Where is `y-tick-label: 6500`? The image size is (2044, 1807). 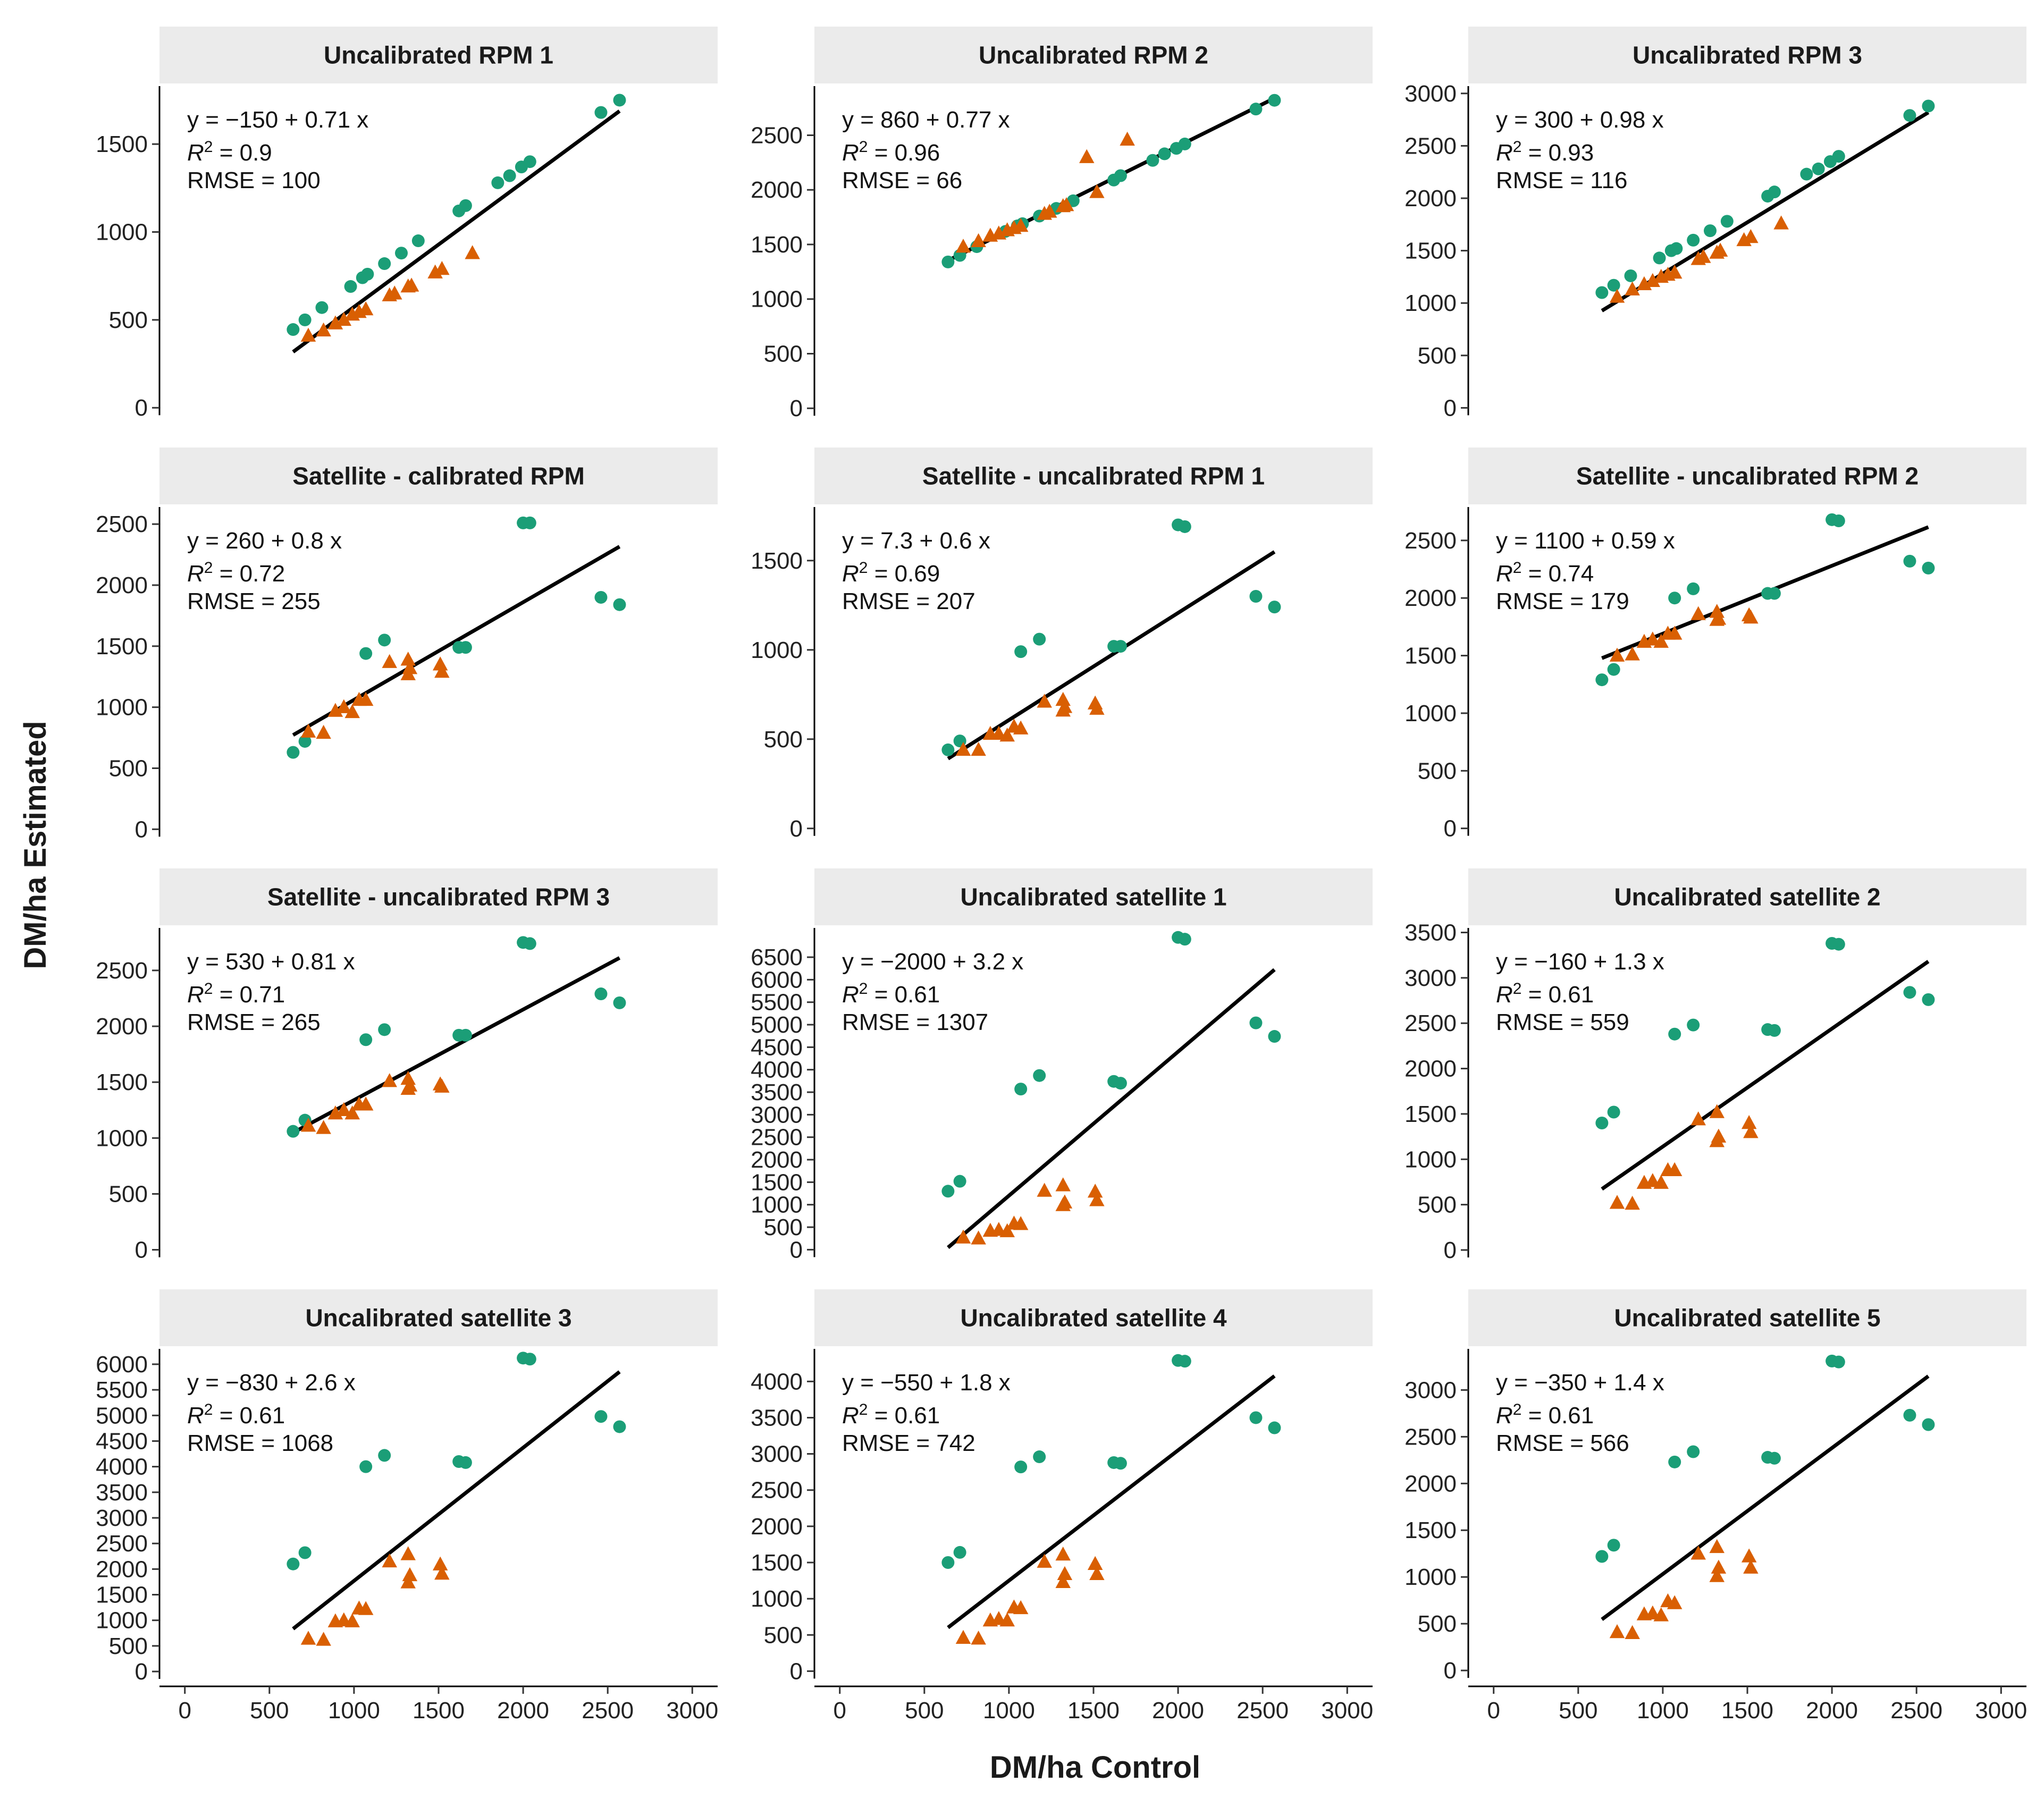
y-tick-label: 6500 is located at coordinates (777, 957).